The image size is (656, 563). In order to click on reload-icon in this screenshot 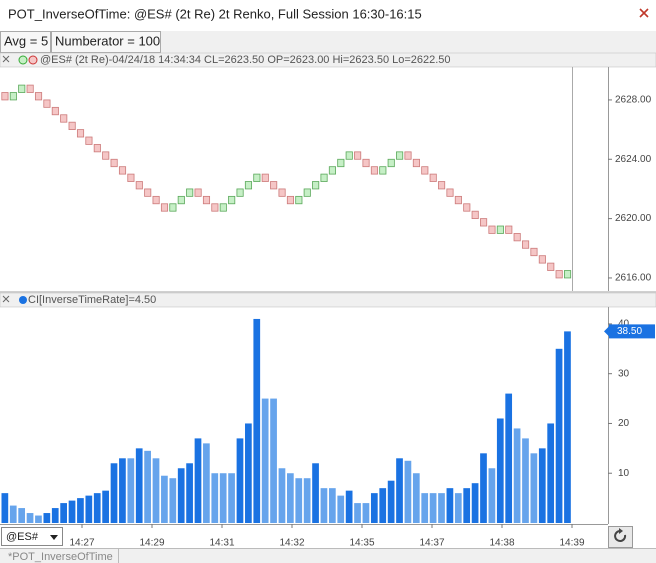, I will do `click(620, 536)`.